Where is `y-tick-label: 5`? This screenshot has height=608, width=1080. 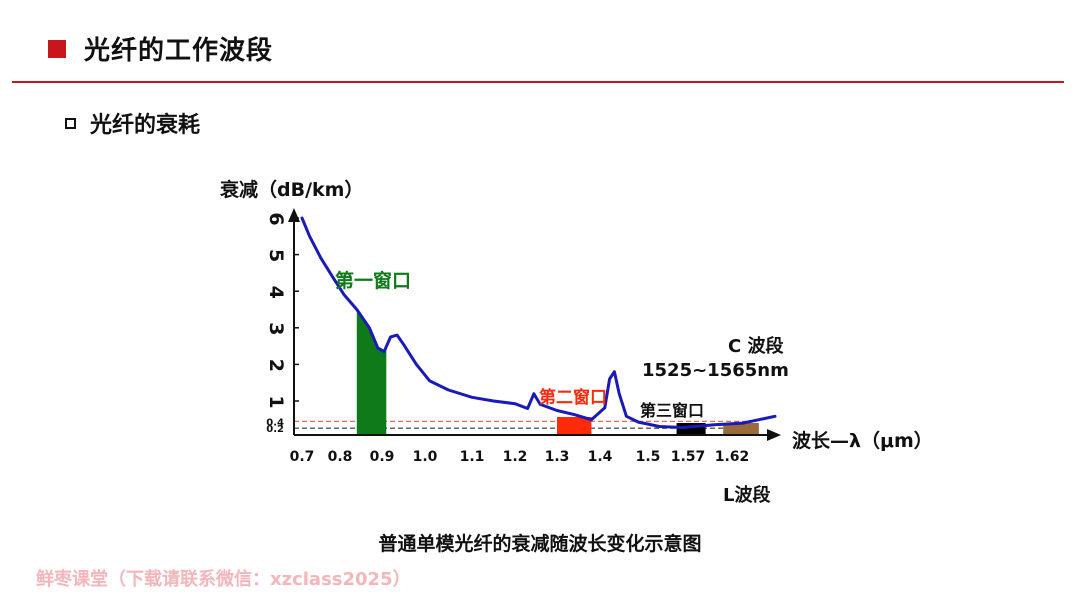
y-tick-label: 5 is located at coordinates (276, 255).